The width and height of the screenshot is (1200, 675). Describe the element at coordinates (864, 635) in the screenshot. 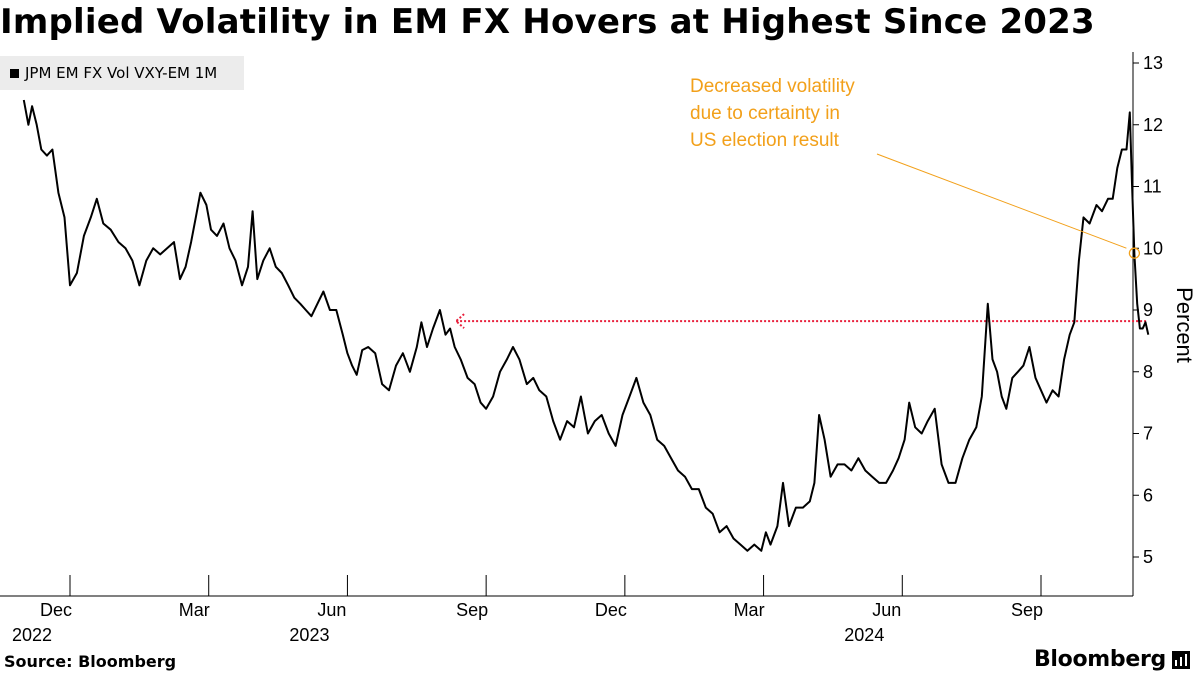

I see `x-year-label: 2024` at that location.